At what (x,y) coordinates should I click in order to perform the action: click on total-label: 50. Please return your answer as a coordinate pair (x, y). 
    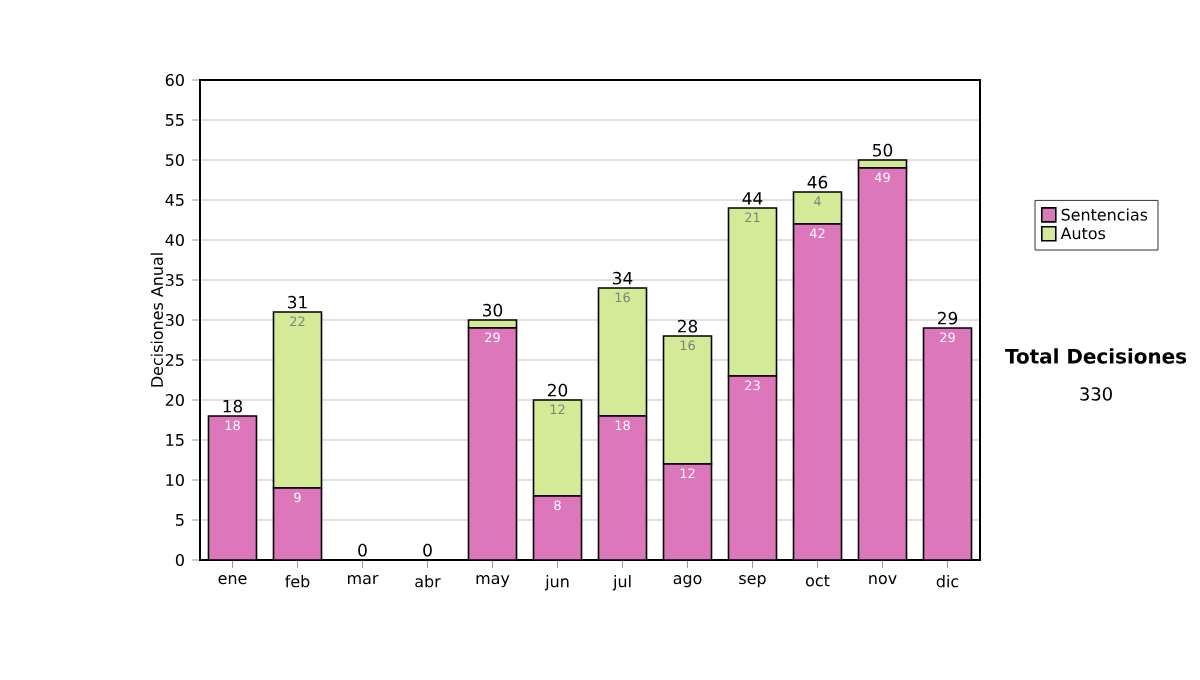
    Looking at the image, I should click on (883, 150).